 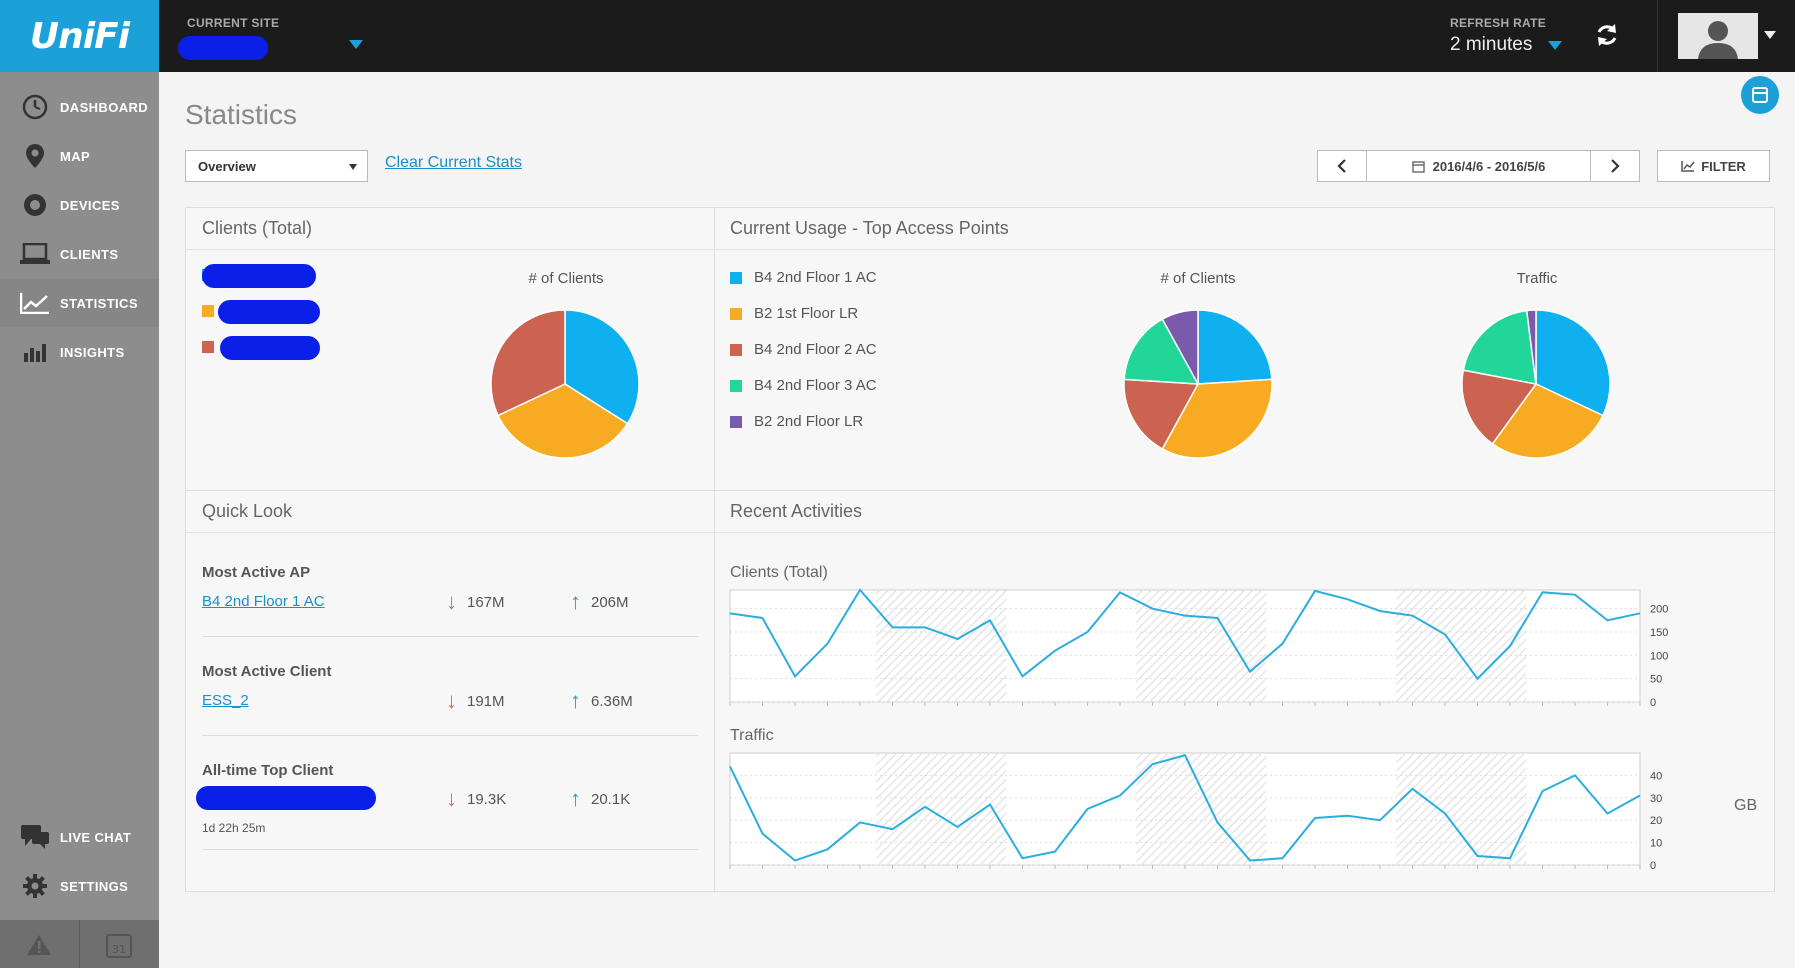 I want to click on panel-divider-vertical, so click(x=714, y=550).